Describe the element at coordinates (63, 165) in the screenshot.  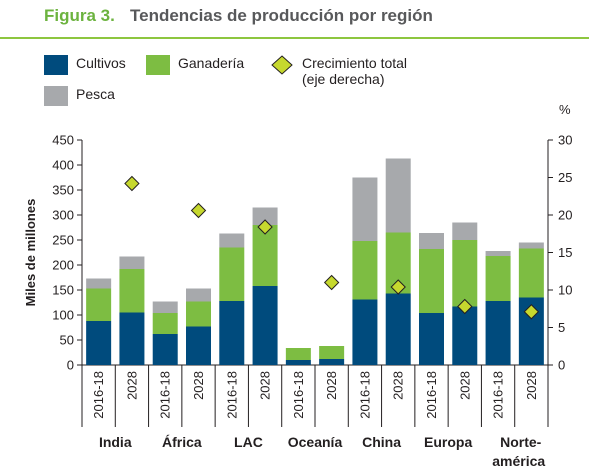
I see `y-tick-label: 400` at that location.